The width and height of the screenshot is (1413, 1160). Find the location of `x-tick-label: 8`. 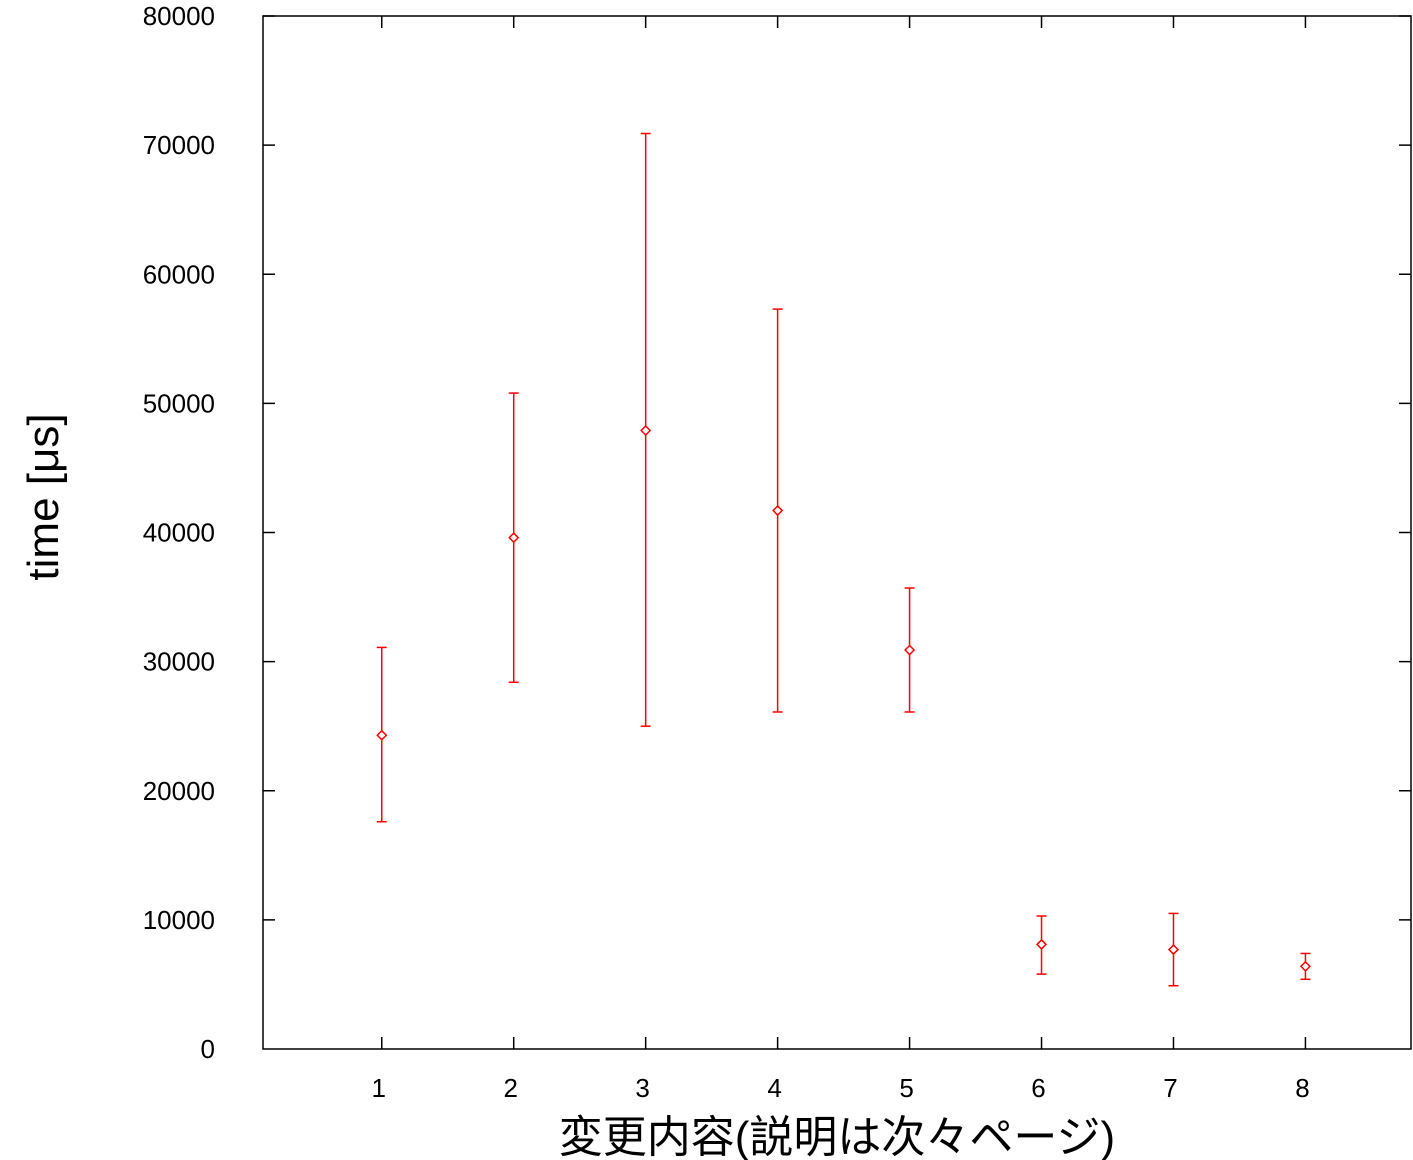

x-tick-label: 8 is located at coordinates (1302, 1088).